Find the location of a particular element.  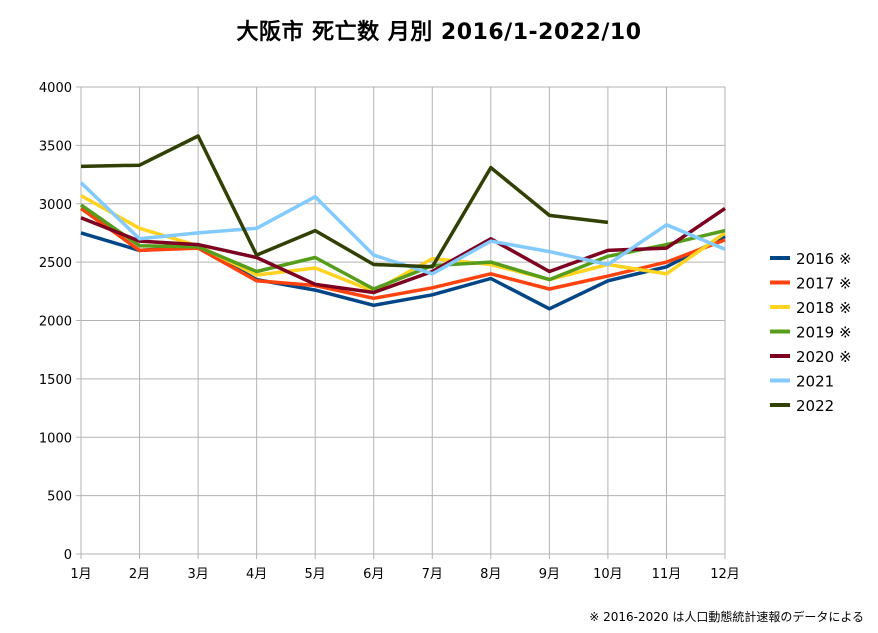

series-line-2021 is located at coordinates (402, 228).